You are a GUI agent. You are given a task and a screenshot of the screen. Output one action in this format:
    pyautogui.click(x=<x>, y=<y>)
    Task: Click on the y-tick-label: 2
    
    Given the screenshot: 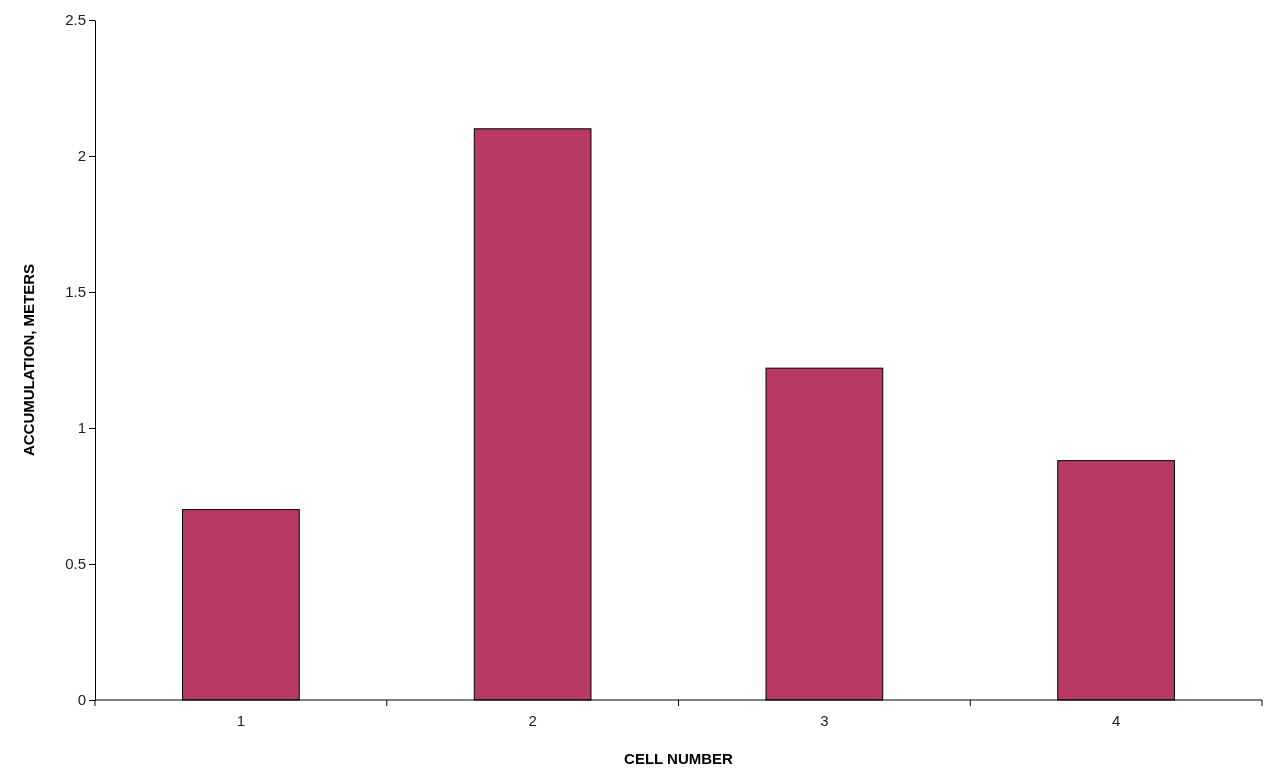 What is the action you would take?
    pyautogui.click(x=81, y=156)
    